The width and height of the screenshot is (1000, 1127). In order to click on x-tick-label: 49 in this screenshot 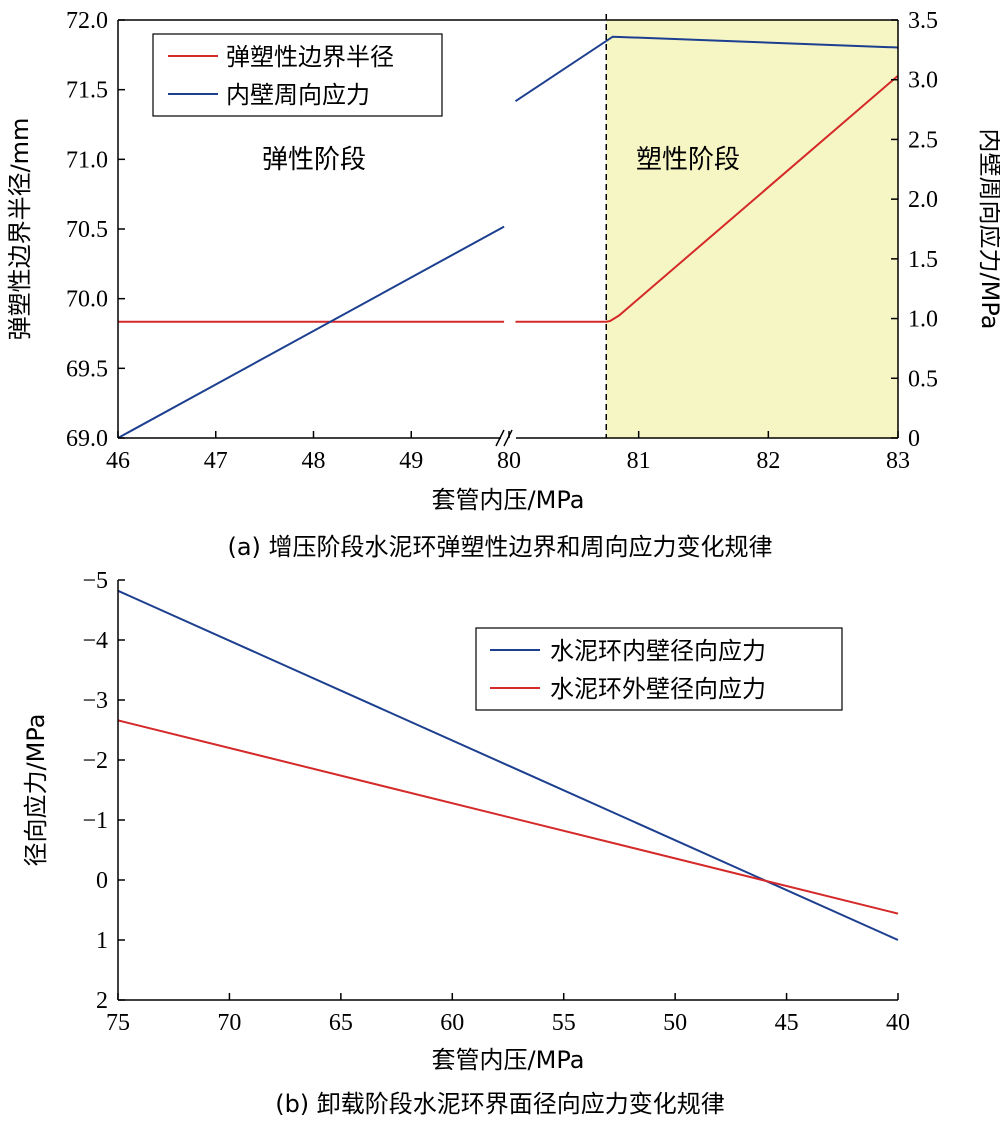, I will do `click(411, 461)`.